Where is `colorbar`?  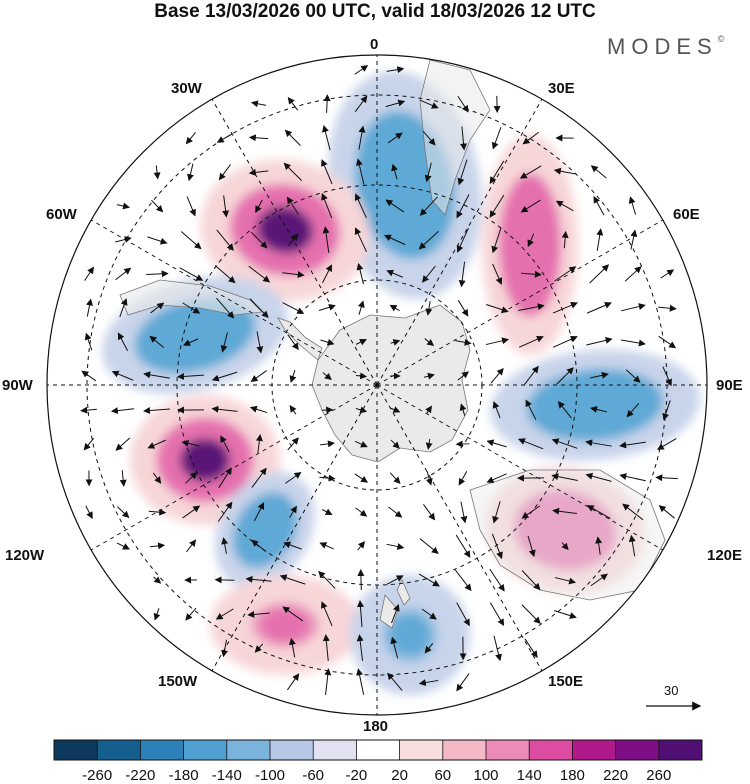
colorbar is located at coordinates (375, 749).